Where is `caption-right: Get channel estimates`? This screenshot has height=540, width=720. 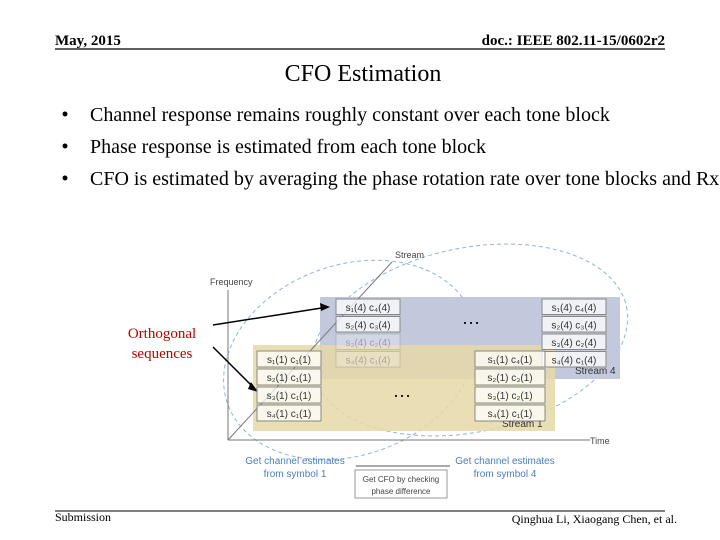
caption-right: Get channel estimates is located at coordinates (505, 461).